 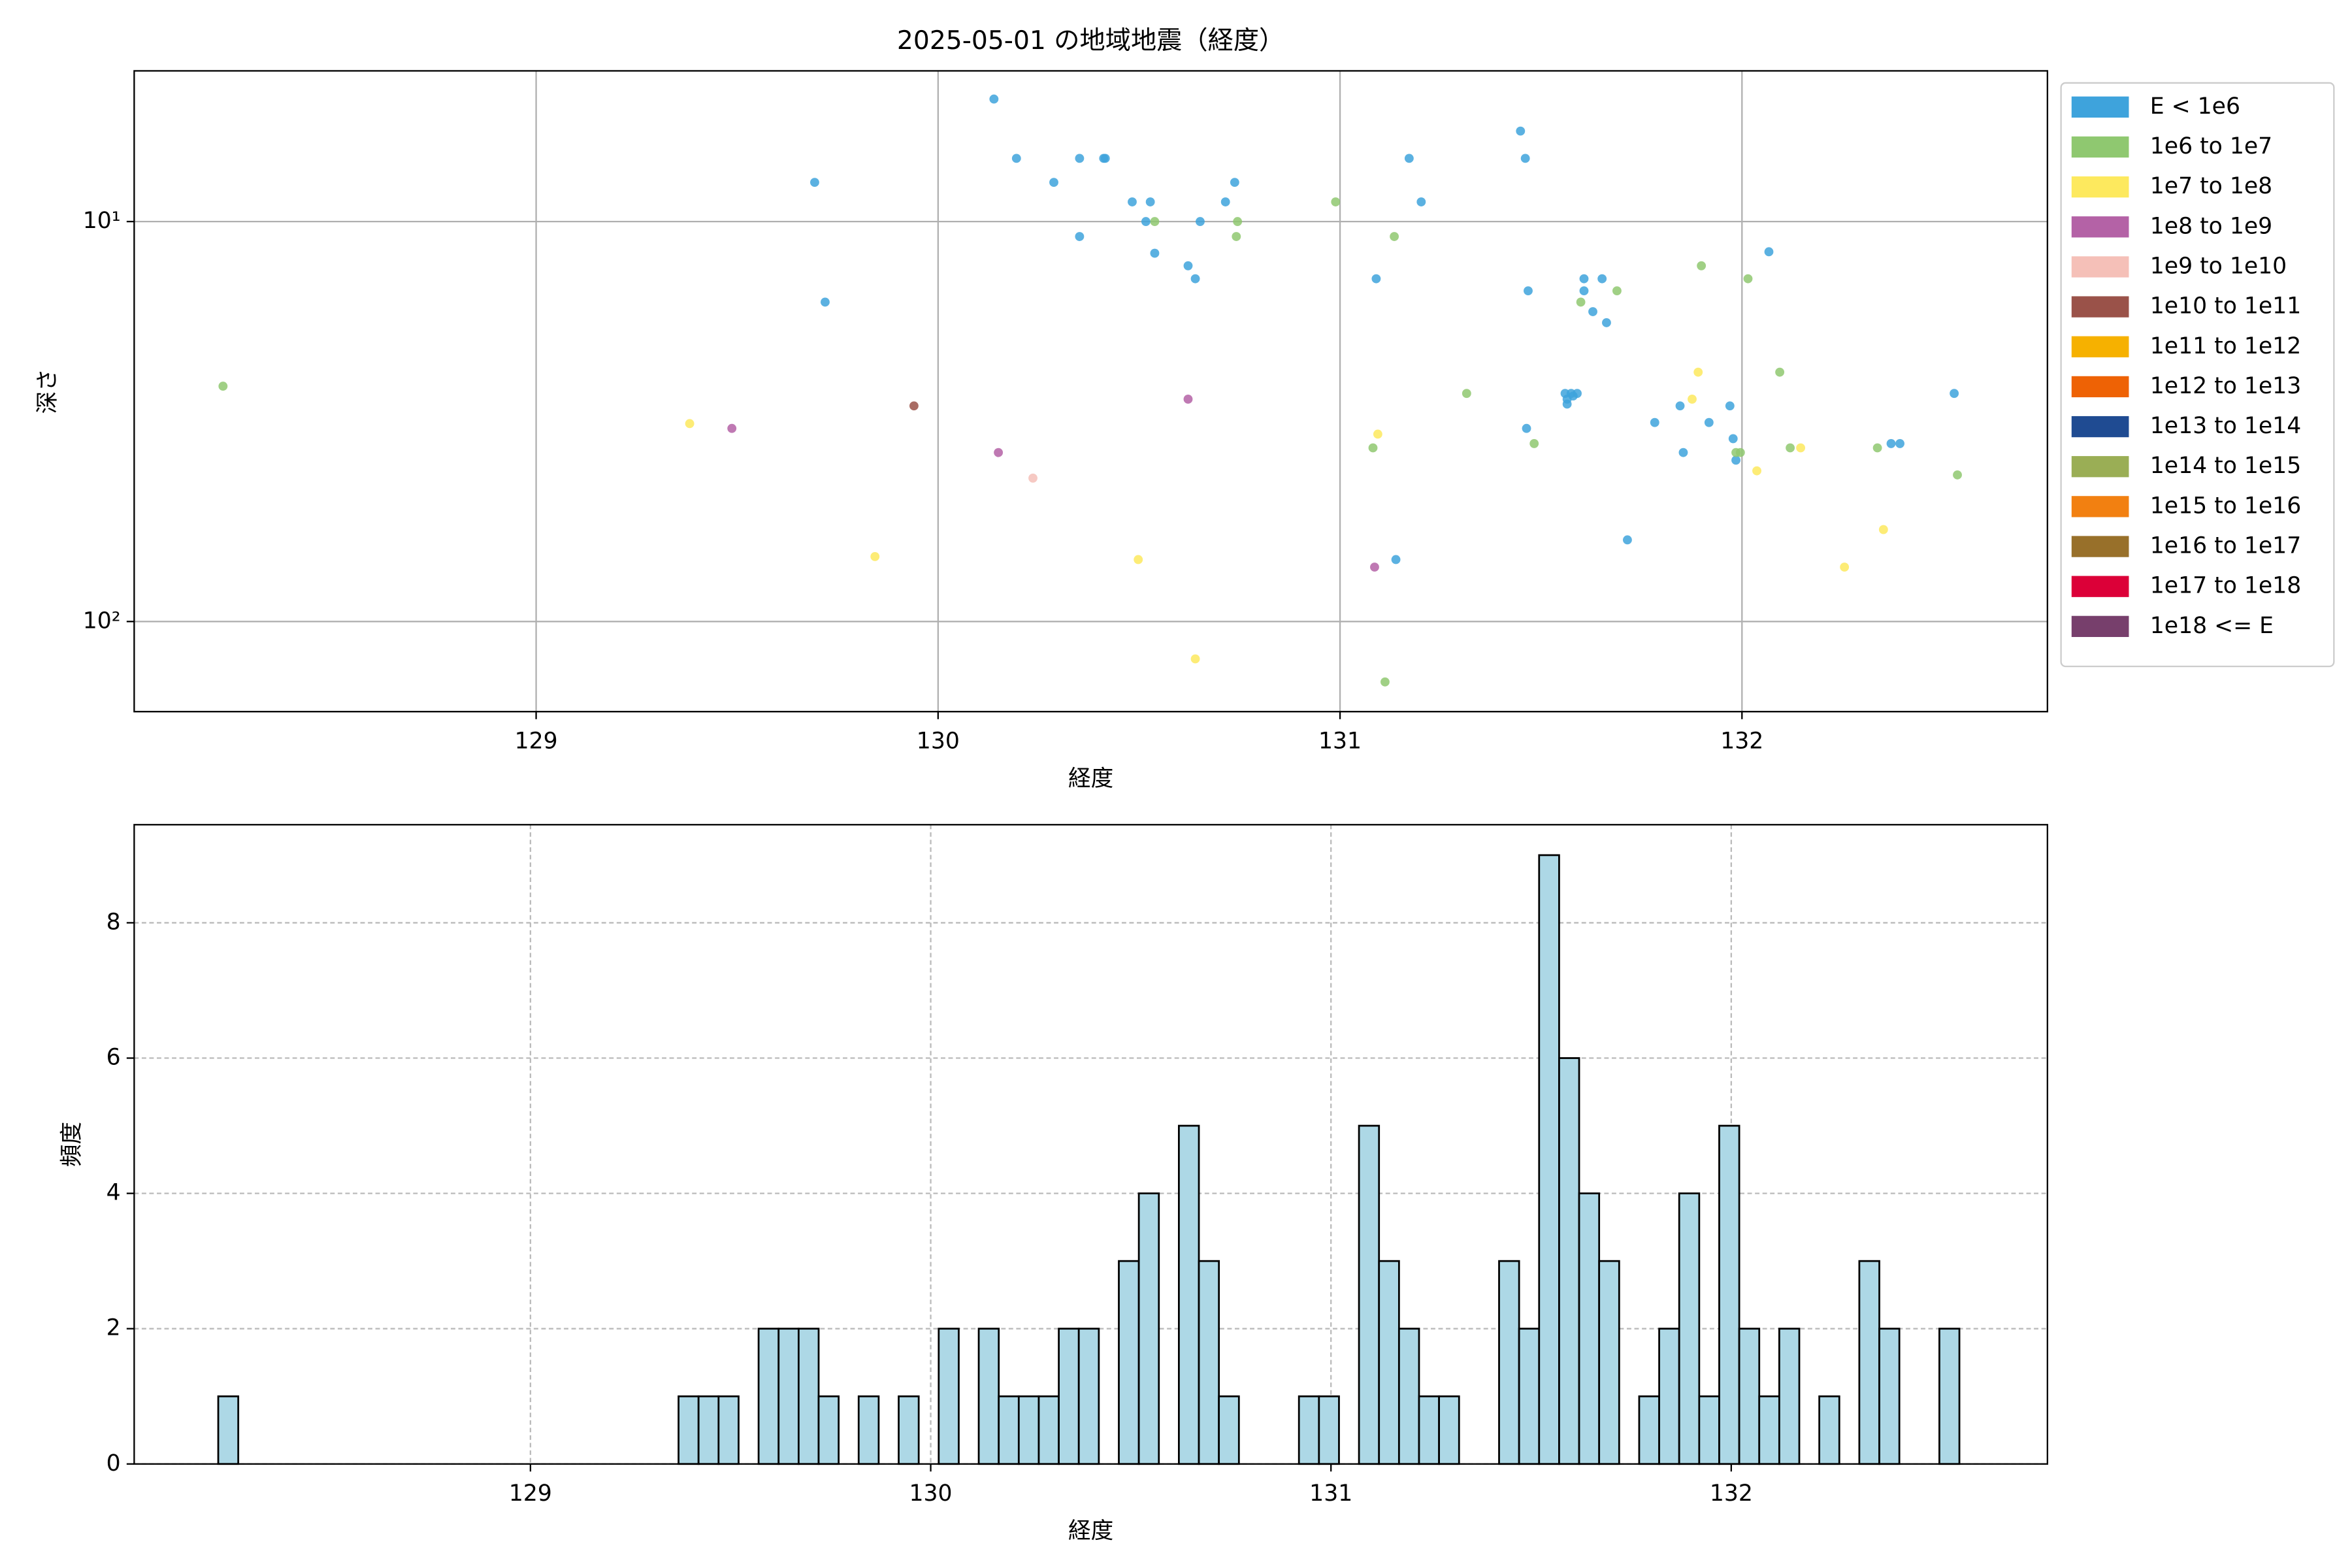 What do you see at coordinates (2218, 266) in the screenshot?
I see `legend-label: 1e9 to 1e10` at bounding box center [2218, 266].